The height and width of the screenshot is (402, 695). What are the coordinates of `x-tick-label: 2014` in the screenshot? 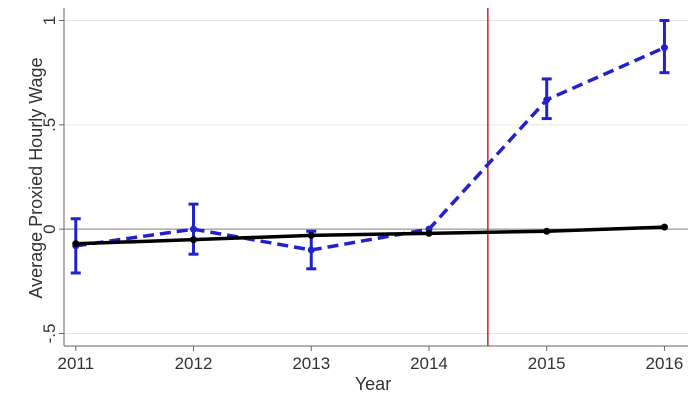 It's located at (429, 363).